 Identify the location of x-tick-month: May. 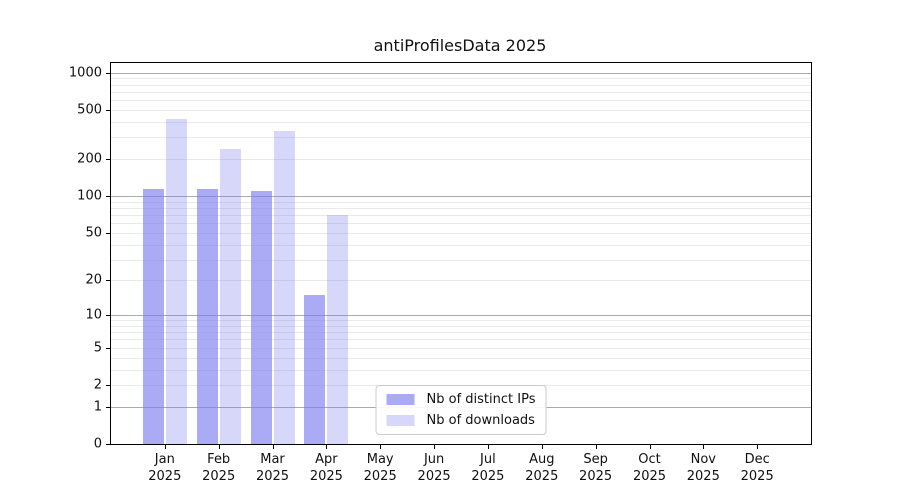
(380, 459).